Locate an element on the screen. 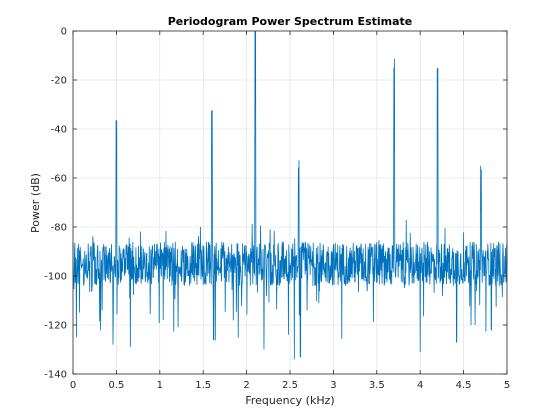 The height and width of the screenshot is (420, 560). y-tick-label: -80 is located at coordinates (59, 228).